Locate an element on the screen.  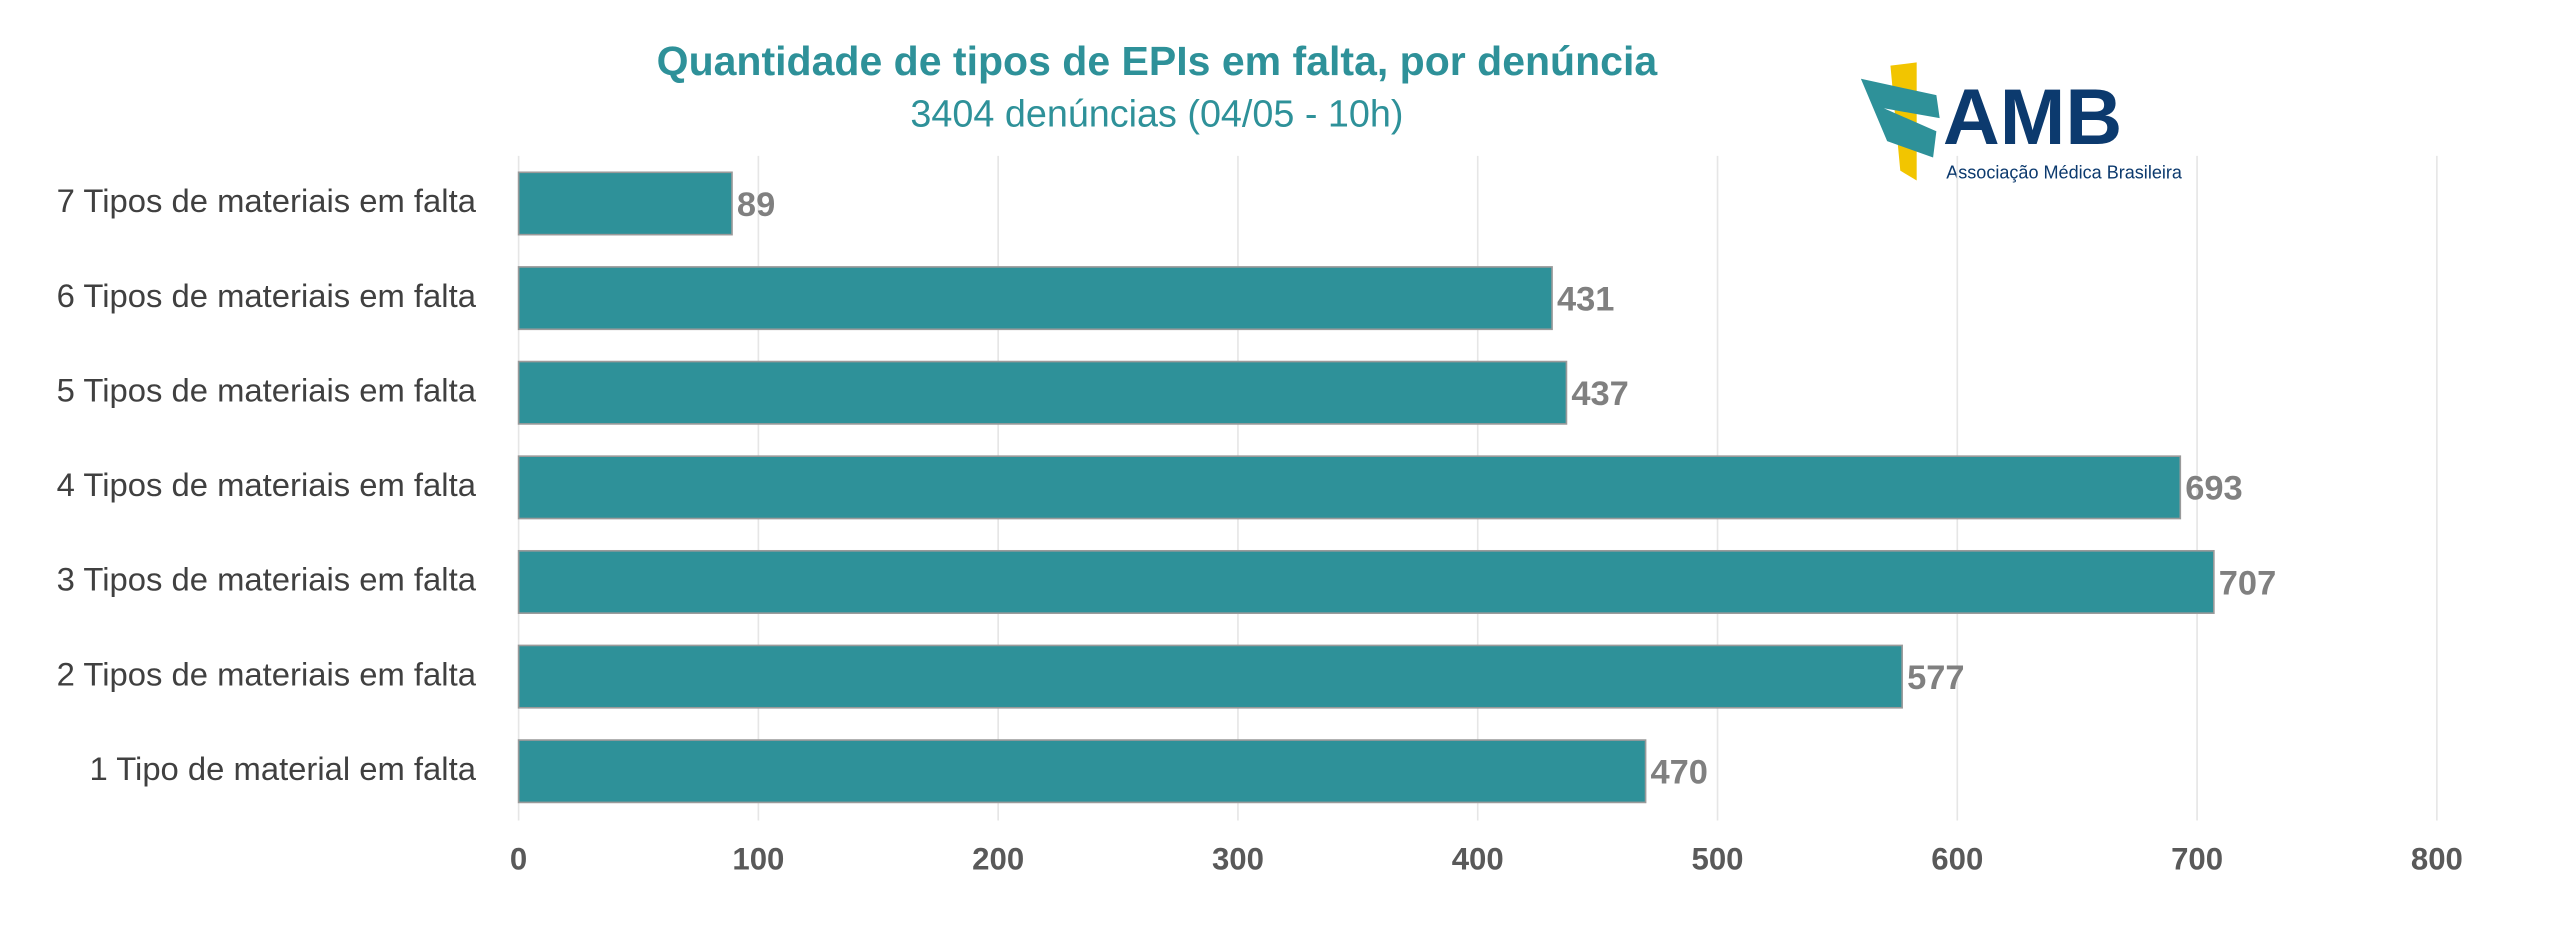
y-tick-label: 2 Tipos de materiais em falta is located at coordinates (267, 673).